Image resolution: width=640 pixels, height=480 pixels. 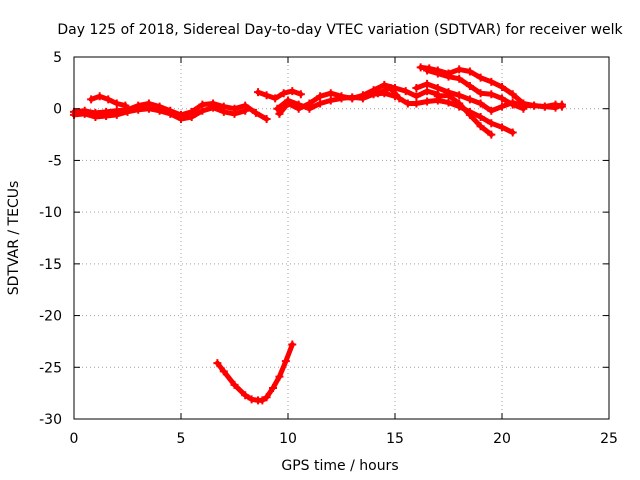 What do you see at coordinates (57, 58) in the screenshot?
I see `y-tick-label: 5` at bounding box center [57, 58].